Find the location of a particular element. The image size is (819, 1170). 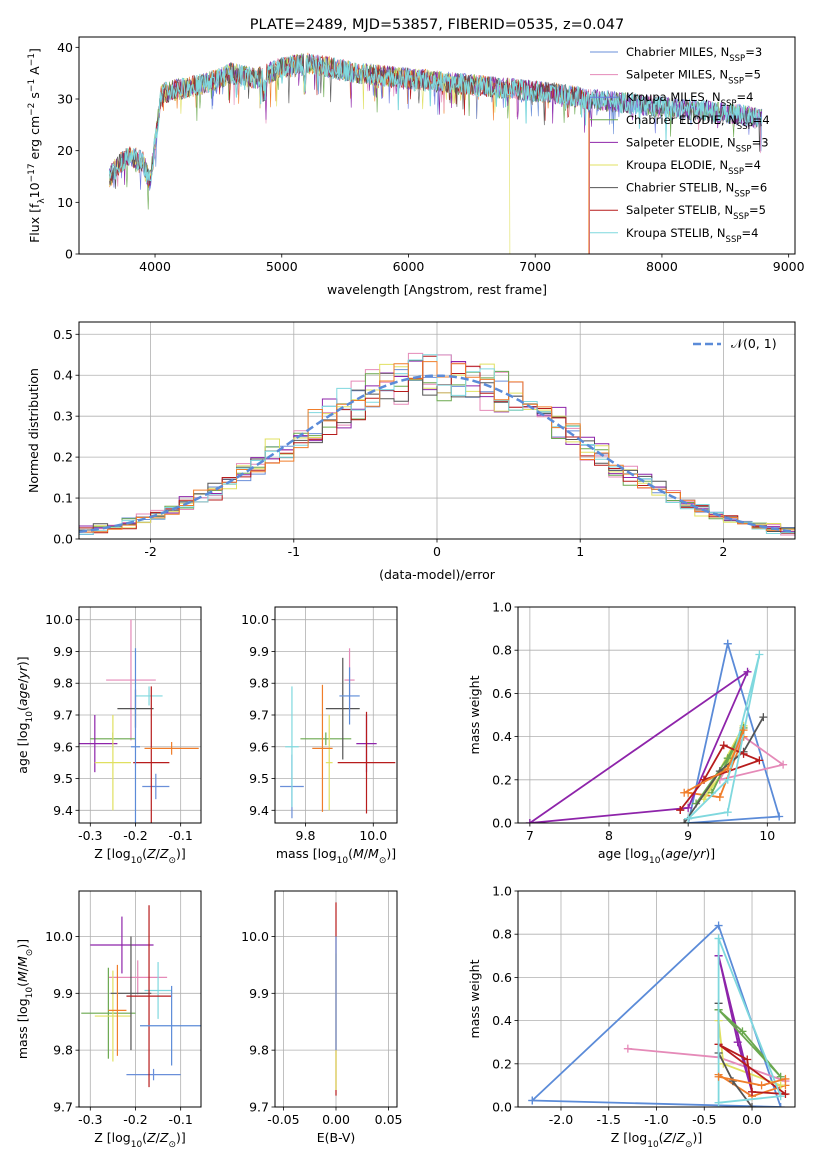

x-tick-label: -0.5 is located at coordinates (704, 1119).